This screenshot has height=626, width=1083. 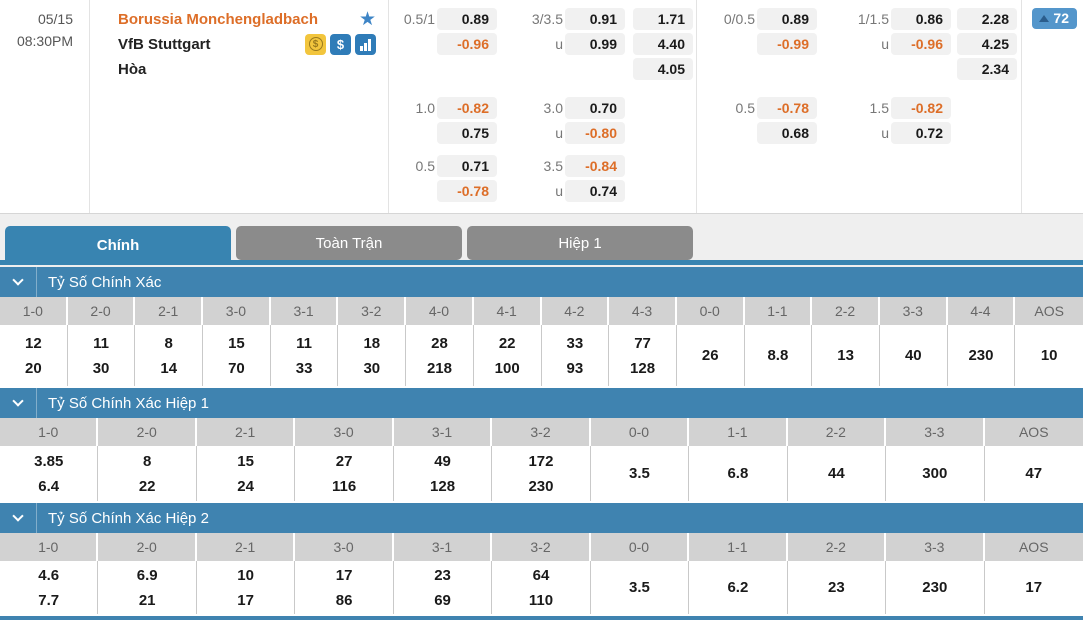 I want to click on score-odds-cell: 15 24, so click(x=246, y=473).